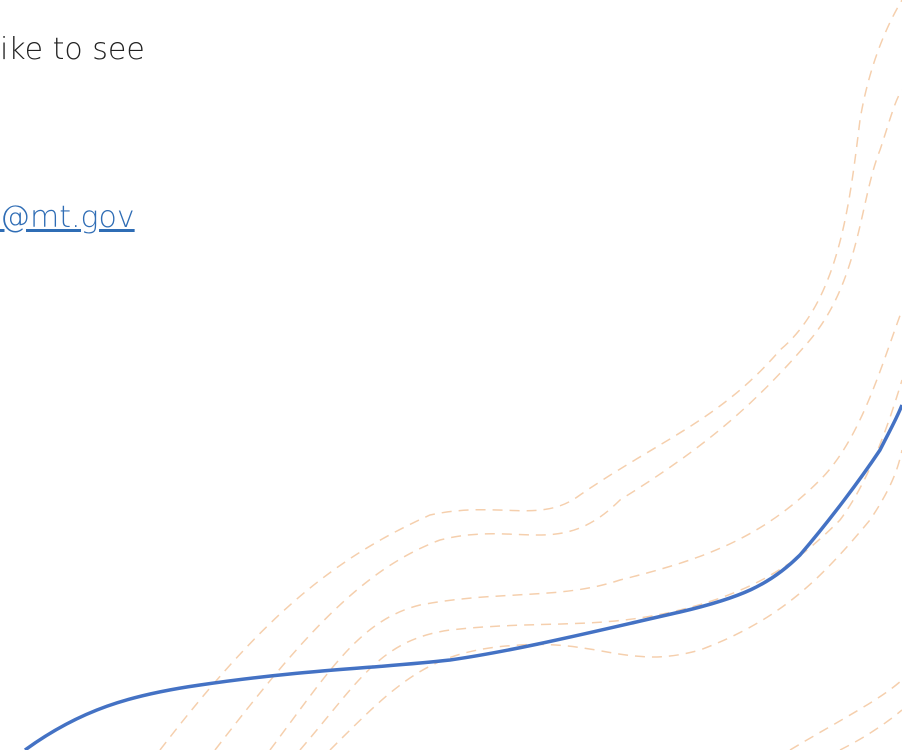 Image resolution: width=902 pixels, height=750 pixels. I want to click on text-line: ike to see, so click(72, 49).